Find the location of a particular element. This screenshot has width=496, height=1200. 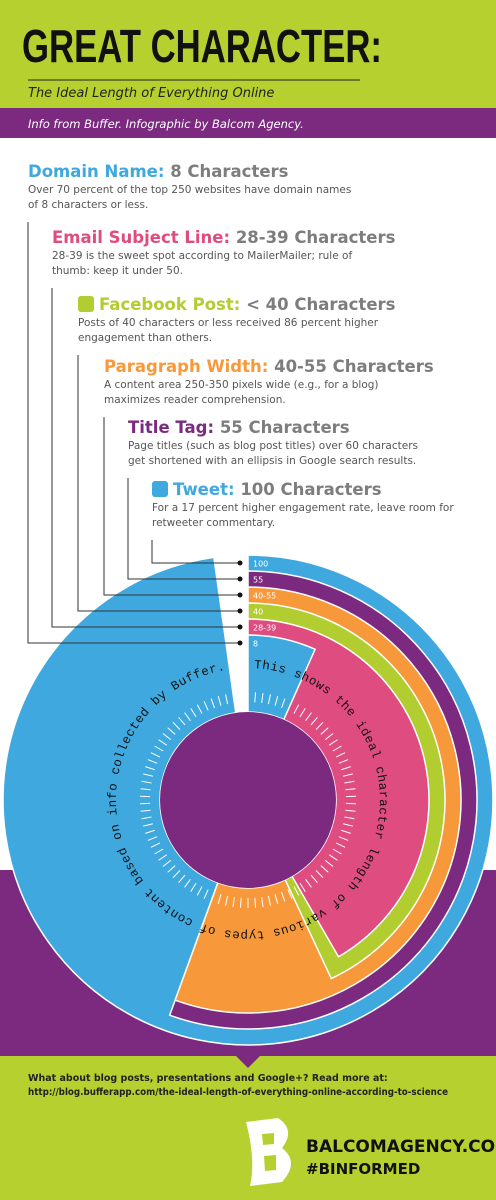

icon is located at coordinates (160, 489).